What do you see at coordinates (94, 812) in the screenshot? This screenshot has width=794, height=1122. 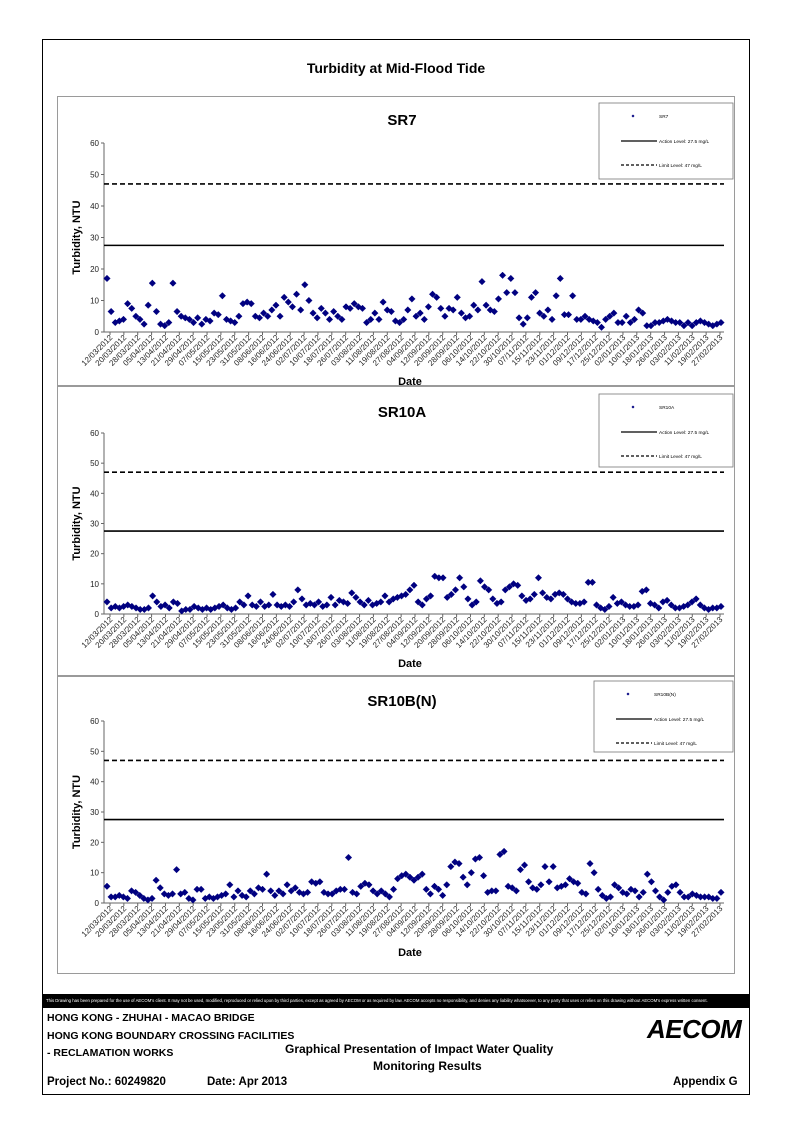 I see `y-tick-label: 30` at bounding box center [94, 812].